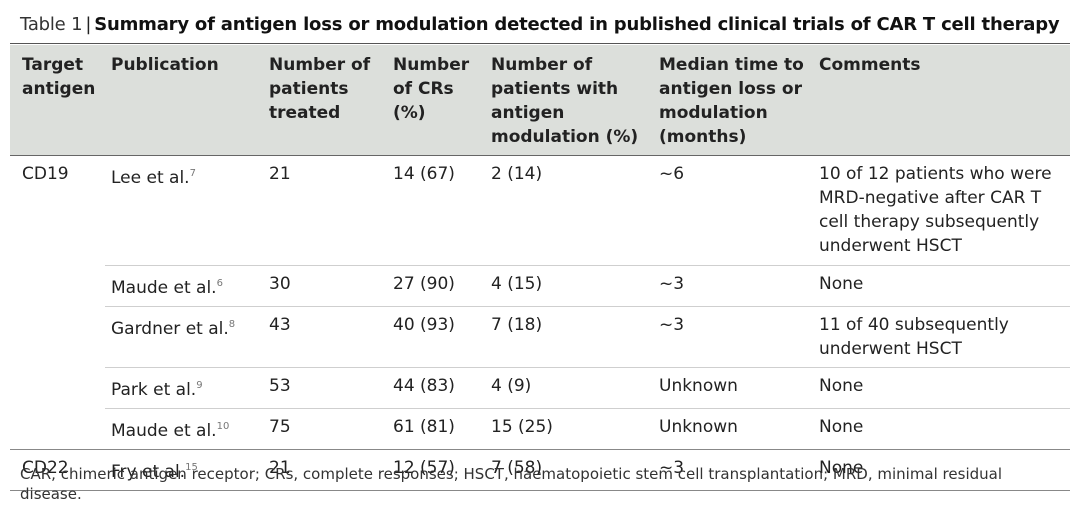 This screenshot has width=1080, height=510. I want to click on reference: 15, so click(191, 467).